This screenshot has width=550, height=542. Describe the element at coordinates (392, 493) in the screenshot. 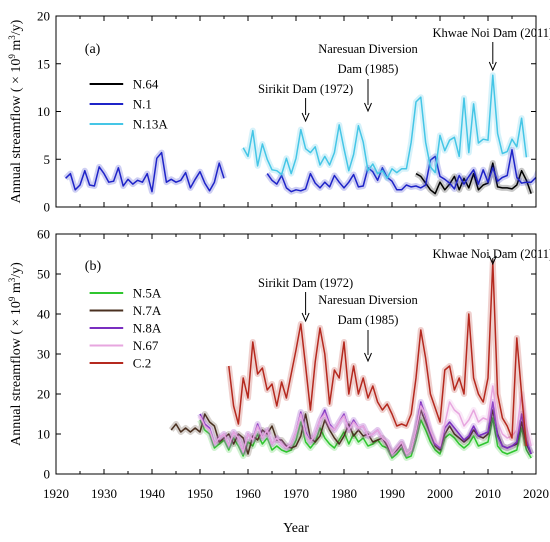

I see `x-tick-label: 1990` at that location.